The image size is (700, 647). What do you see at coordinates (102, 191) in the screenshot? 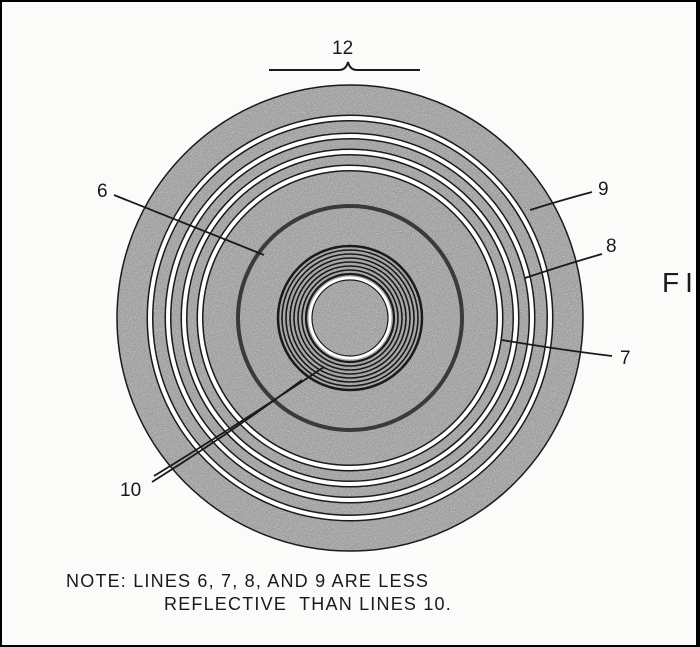
I see `label-6: 6` at bounding box center [102, 191].